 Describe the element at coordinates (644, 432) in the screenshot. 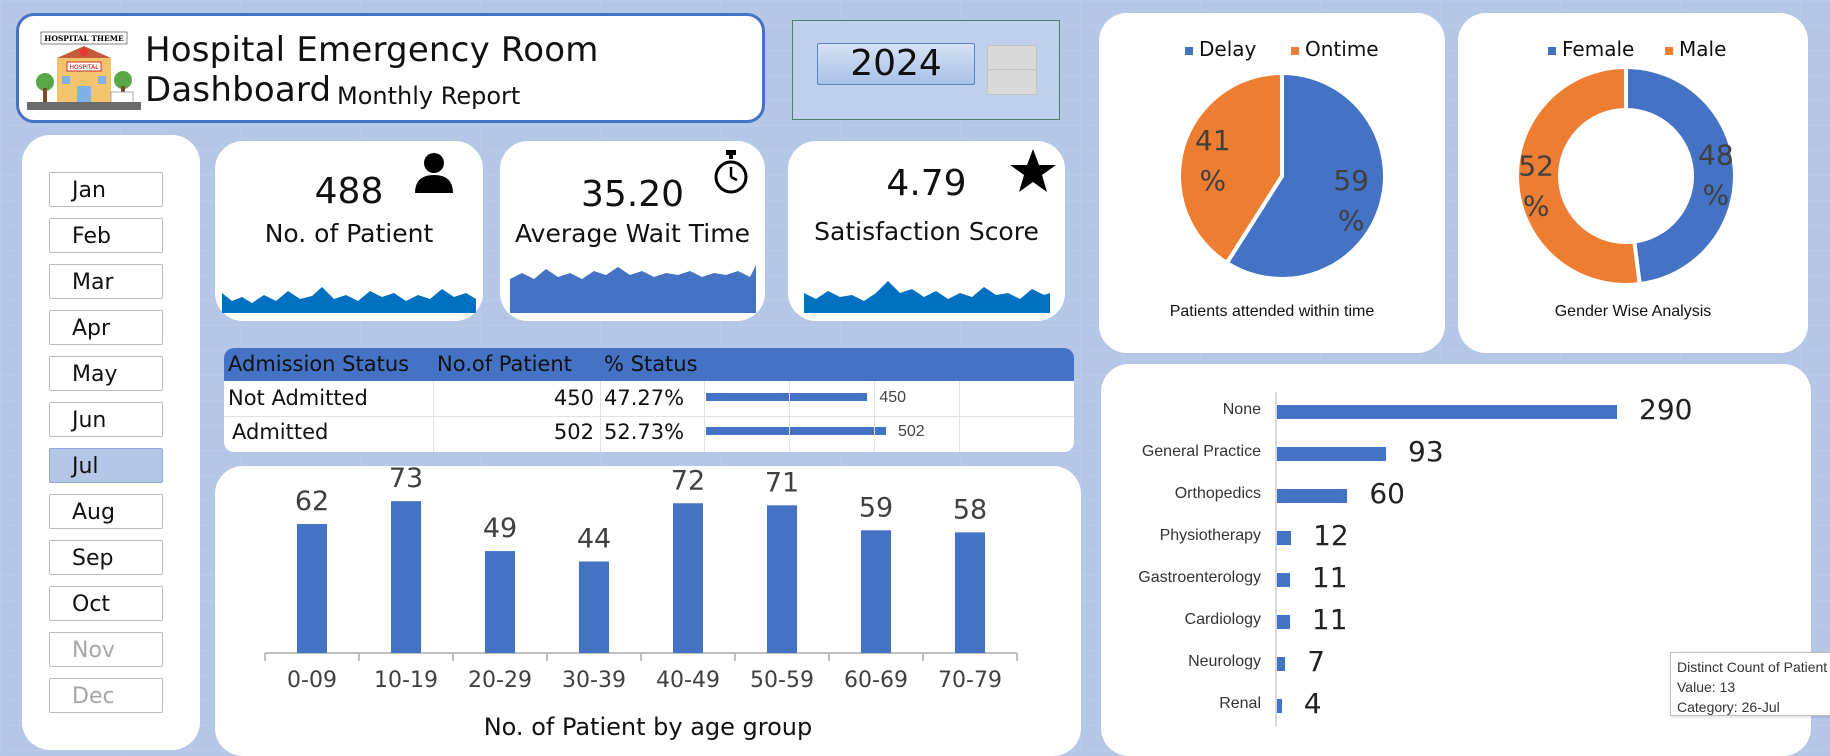

I see `percent-cell: 52.73%` at that location.